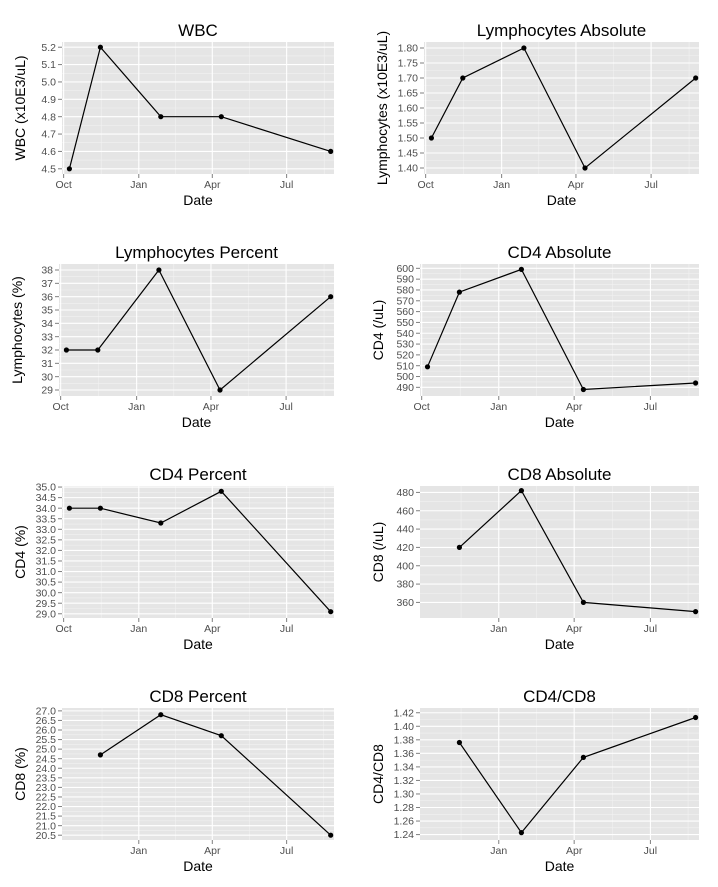 The width and height of the screenshot is (718, 887). What do you see at coordinates (405, 493) in the screenshot?
I see `y-tick-label: 480` at bounding box center [405, 493].